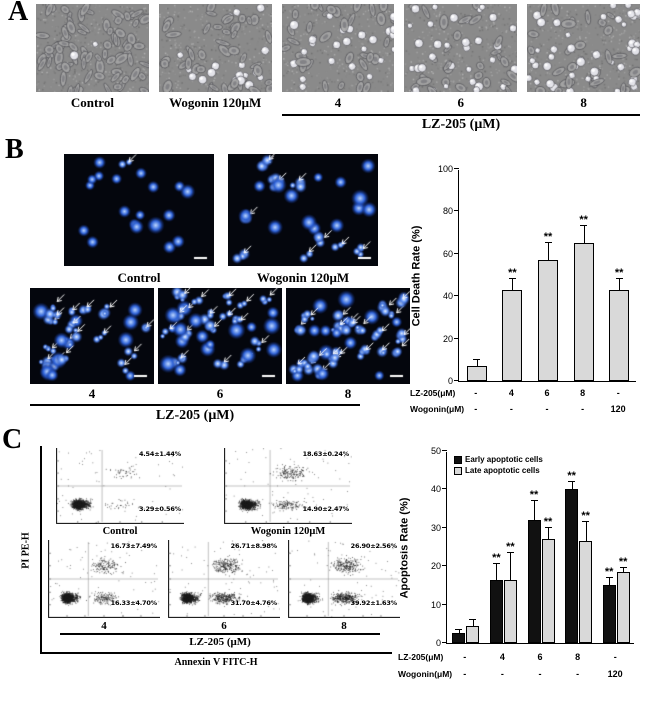  What do you see at coordinates (435, 451) in the screenshot?
I see `y-tick-label: 50` at bounding box center [435, 451].